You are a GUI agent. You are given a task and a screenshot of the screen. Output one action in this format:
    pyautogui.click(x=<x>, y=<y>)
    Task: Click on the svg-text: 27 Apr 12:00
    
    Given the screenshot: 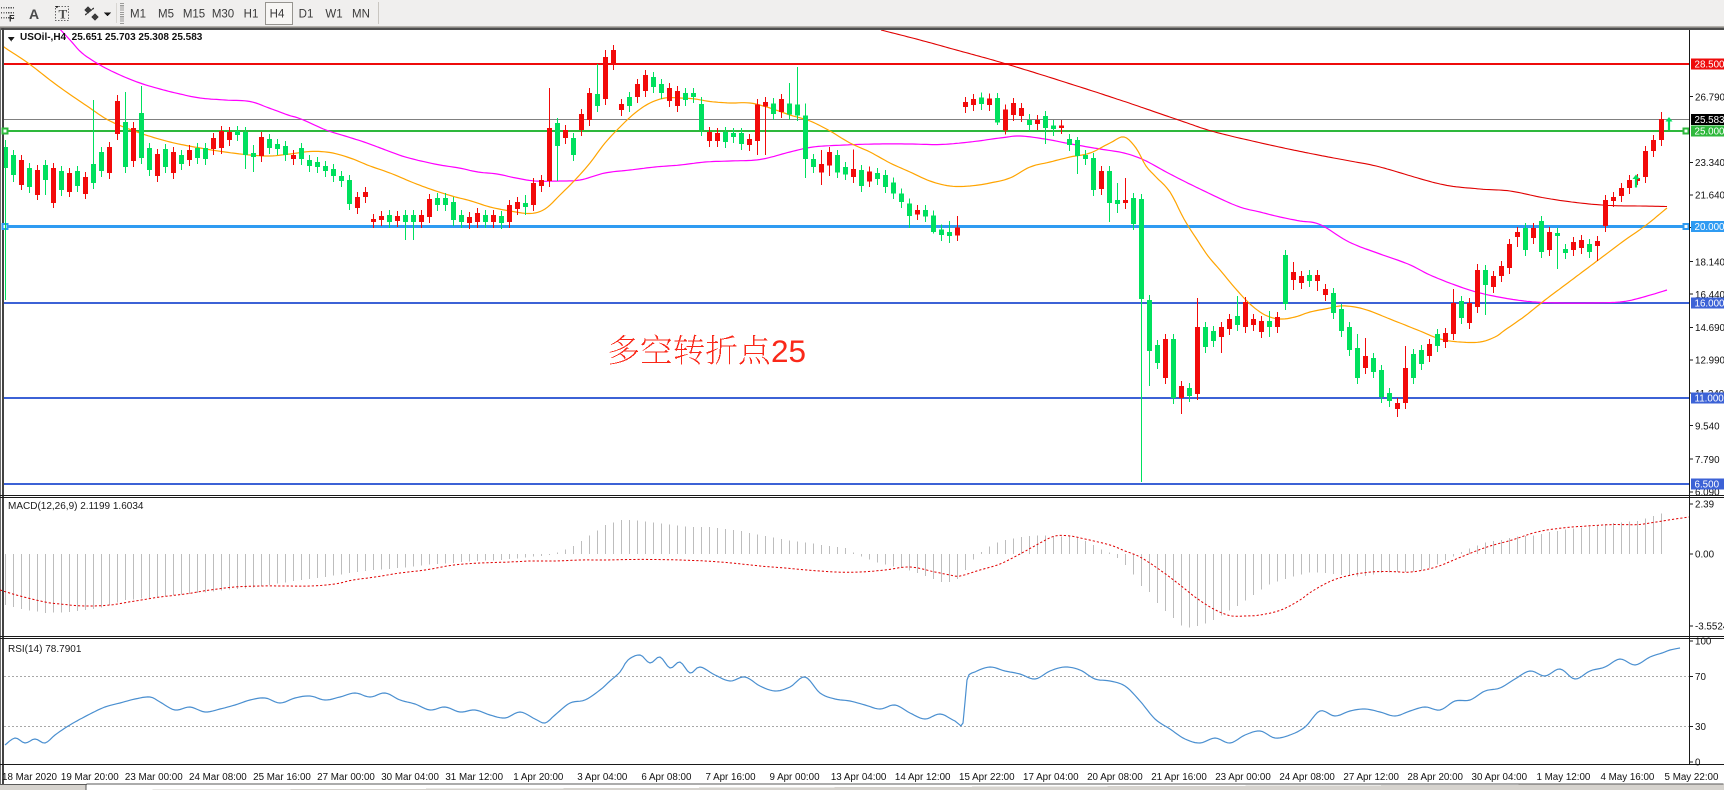 What is the action you would take?
    pyautogui.click(x=1371, y=777)
    